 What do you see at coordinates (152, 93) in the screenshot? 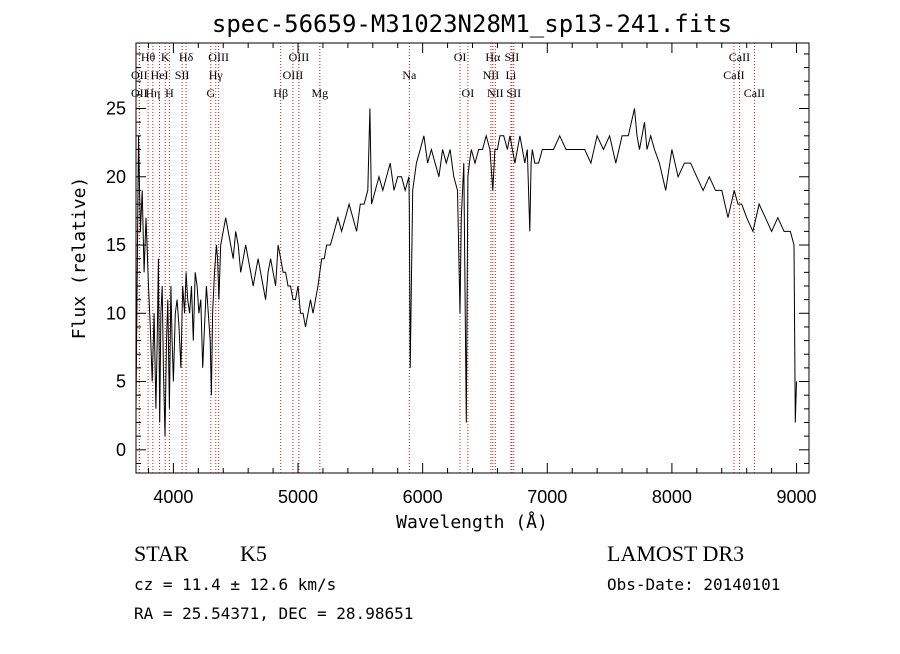
I see `line-label-3: Hη` at bounding box center [152, 93].